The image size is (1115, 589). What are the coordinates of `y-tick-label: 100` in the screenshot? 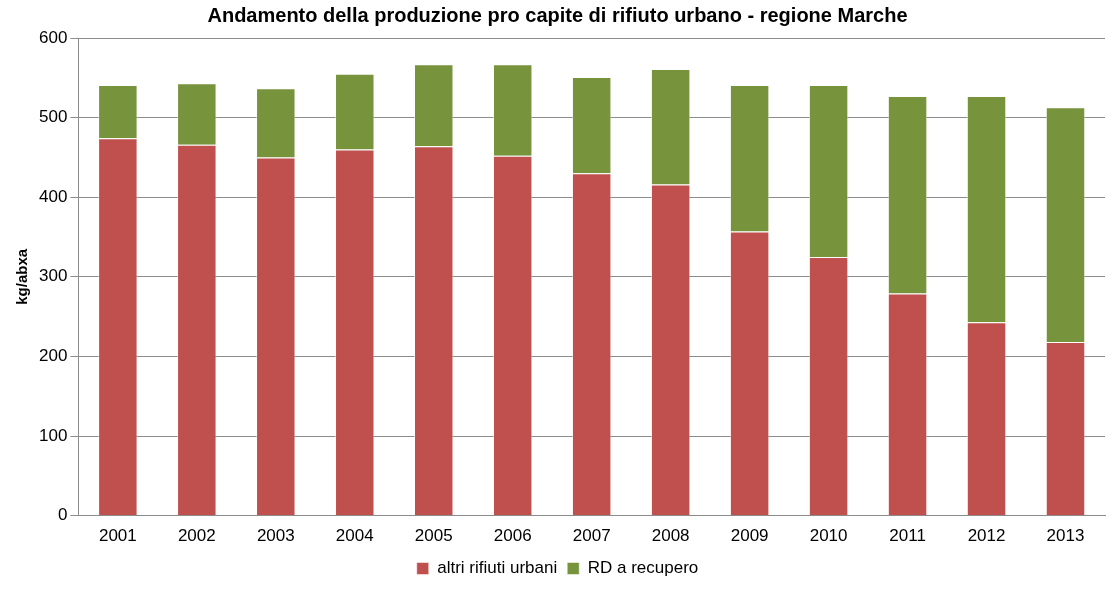 It's located at (53, 435).